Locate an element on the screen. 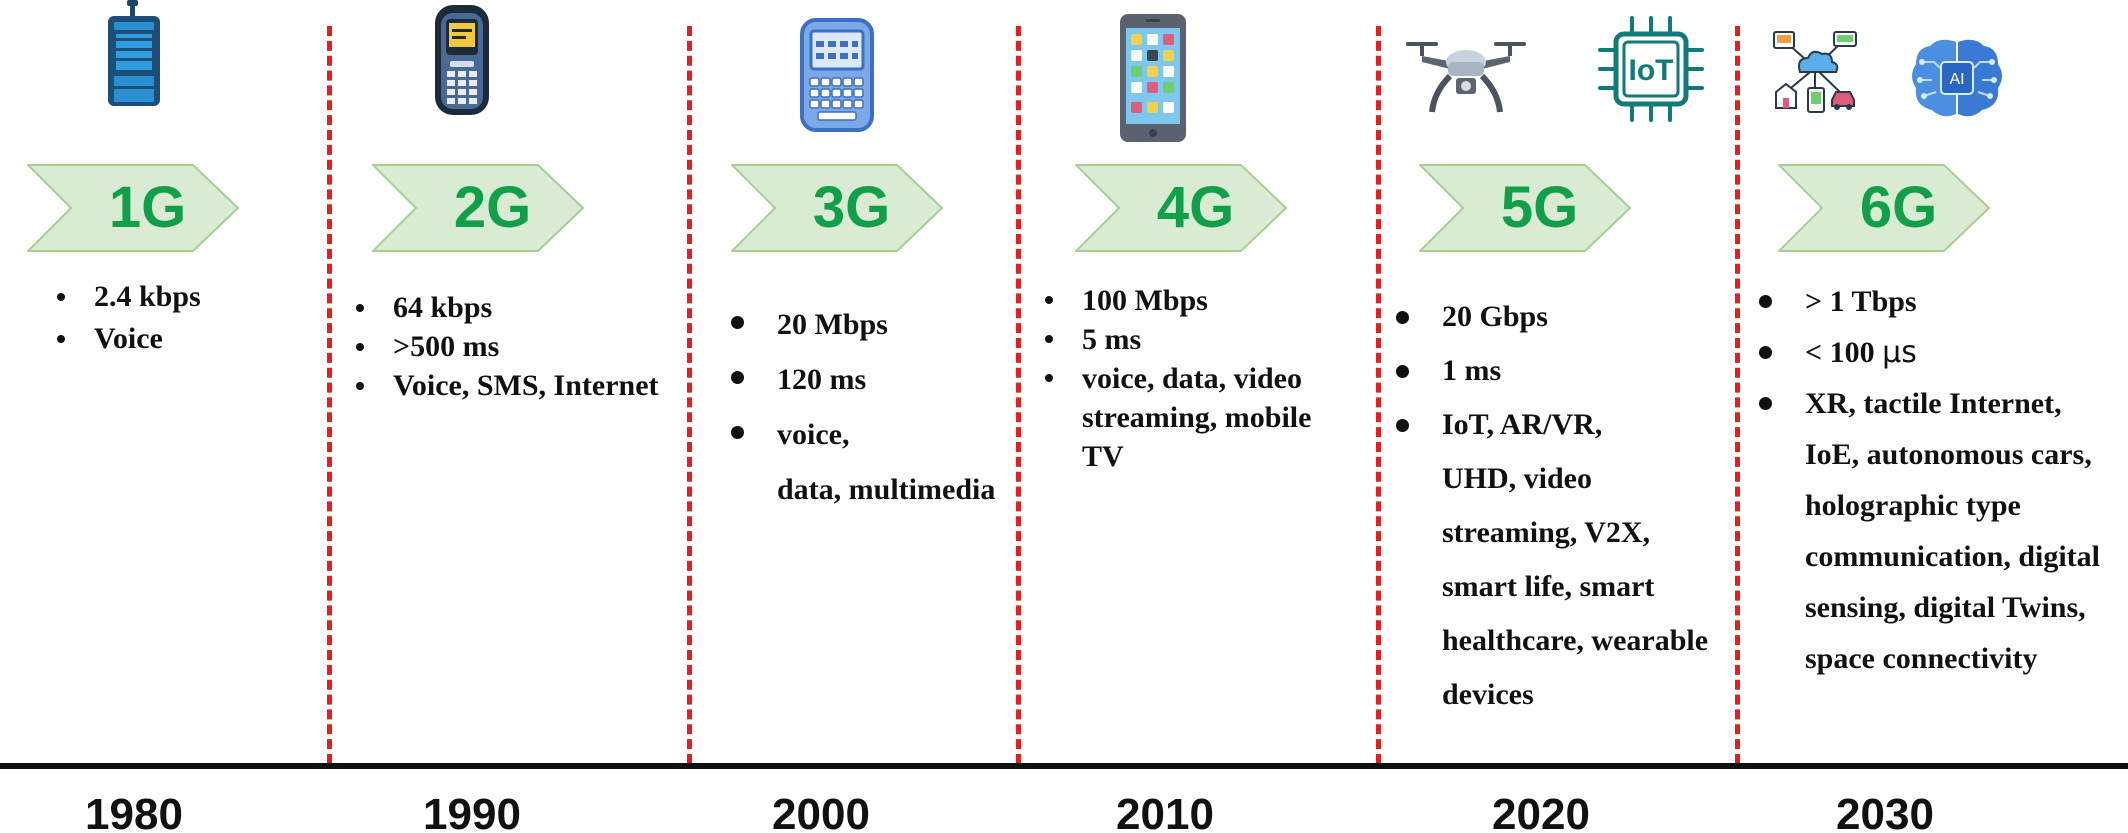 Image resolution: width=2128 pixels, height=833 pixels. connected-cloud-icon is located at coordinates (1815, 72).